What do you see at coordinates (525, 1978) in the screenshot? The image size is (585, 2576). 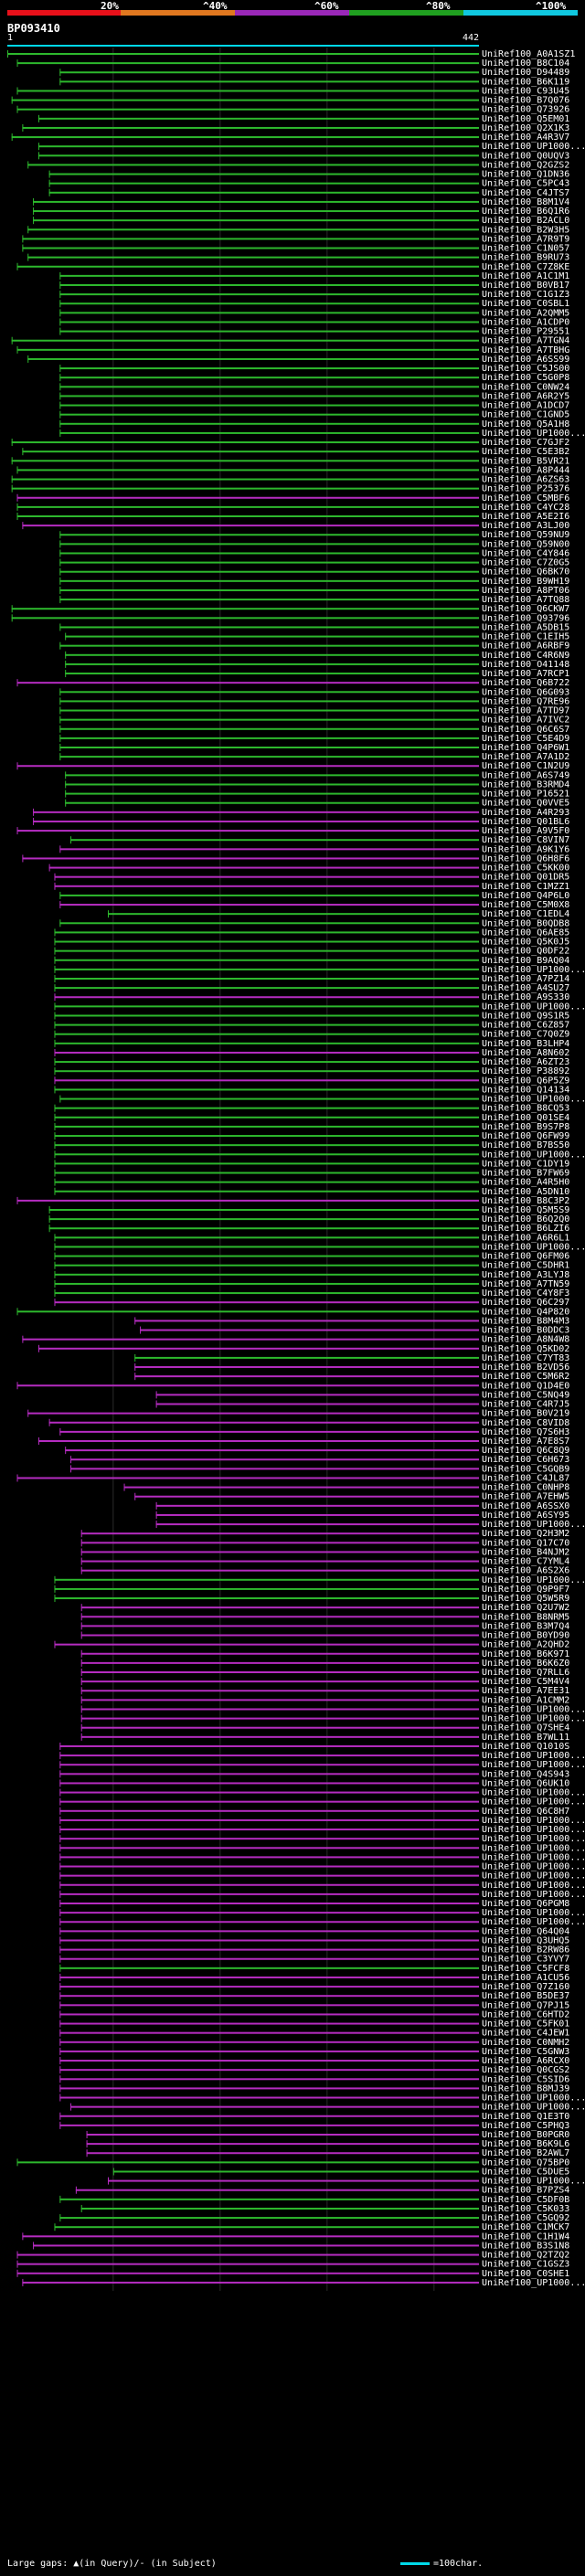 I see `hit-label: UniRef100_A1CU56` at bounding box center [525, 1978].